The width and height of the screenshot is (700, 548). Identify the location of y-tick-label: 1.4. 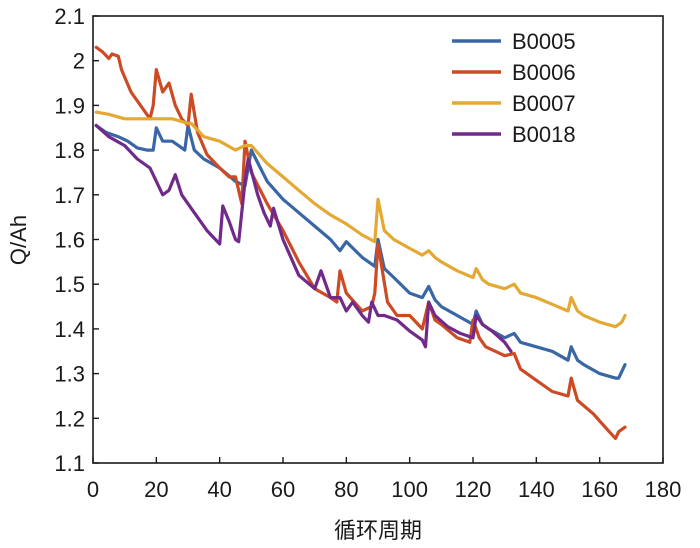
(69, 329).